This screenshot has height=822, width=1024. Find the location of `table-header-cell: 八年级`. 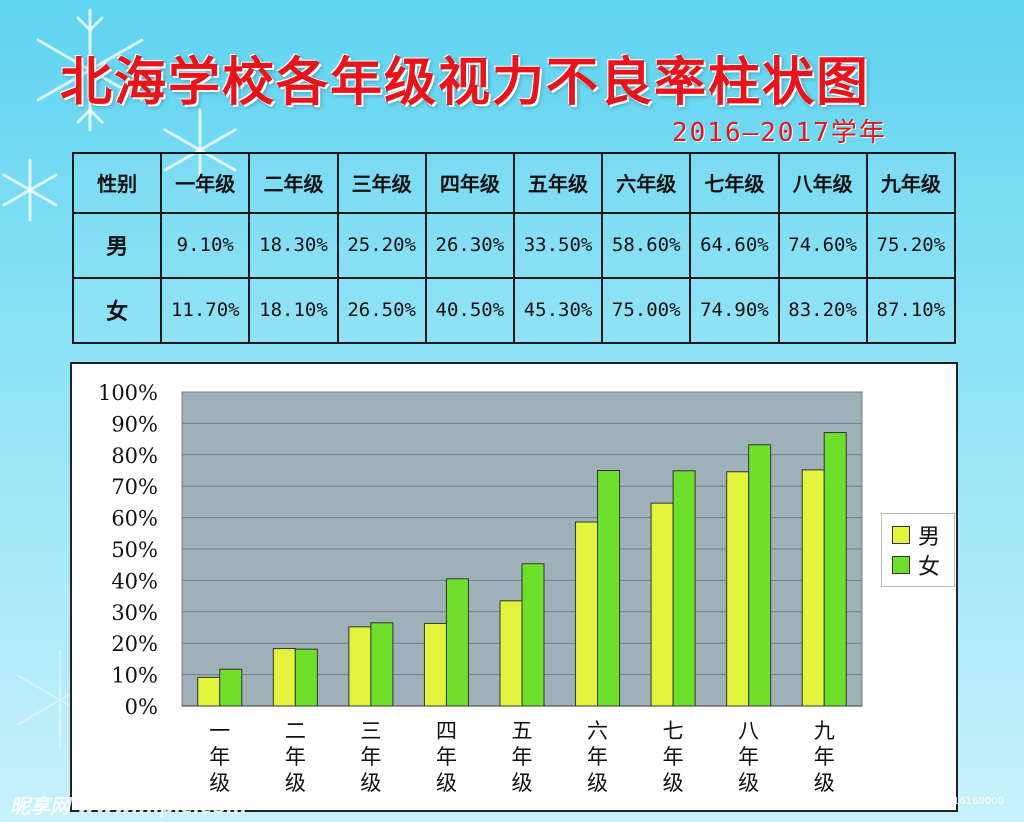

table-header-cell: 八年级 is located at coordinates (822, 183).